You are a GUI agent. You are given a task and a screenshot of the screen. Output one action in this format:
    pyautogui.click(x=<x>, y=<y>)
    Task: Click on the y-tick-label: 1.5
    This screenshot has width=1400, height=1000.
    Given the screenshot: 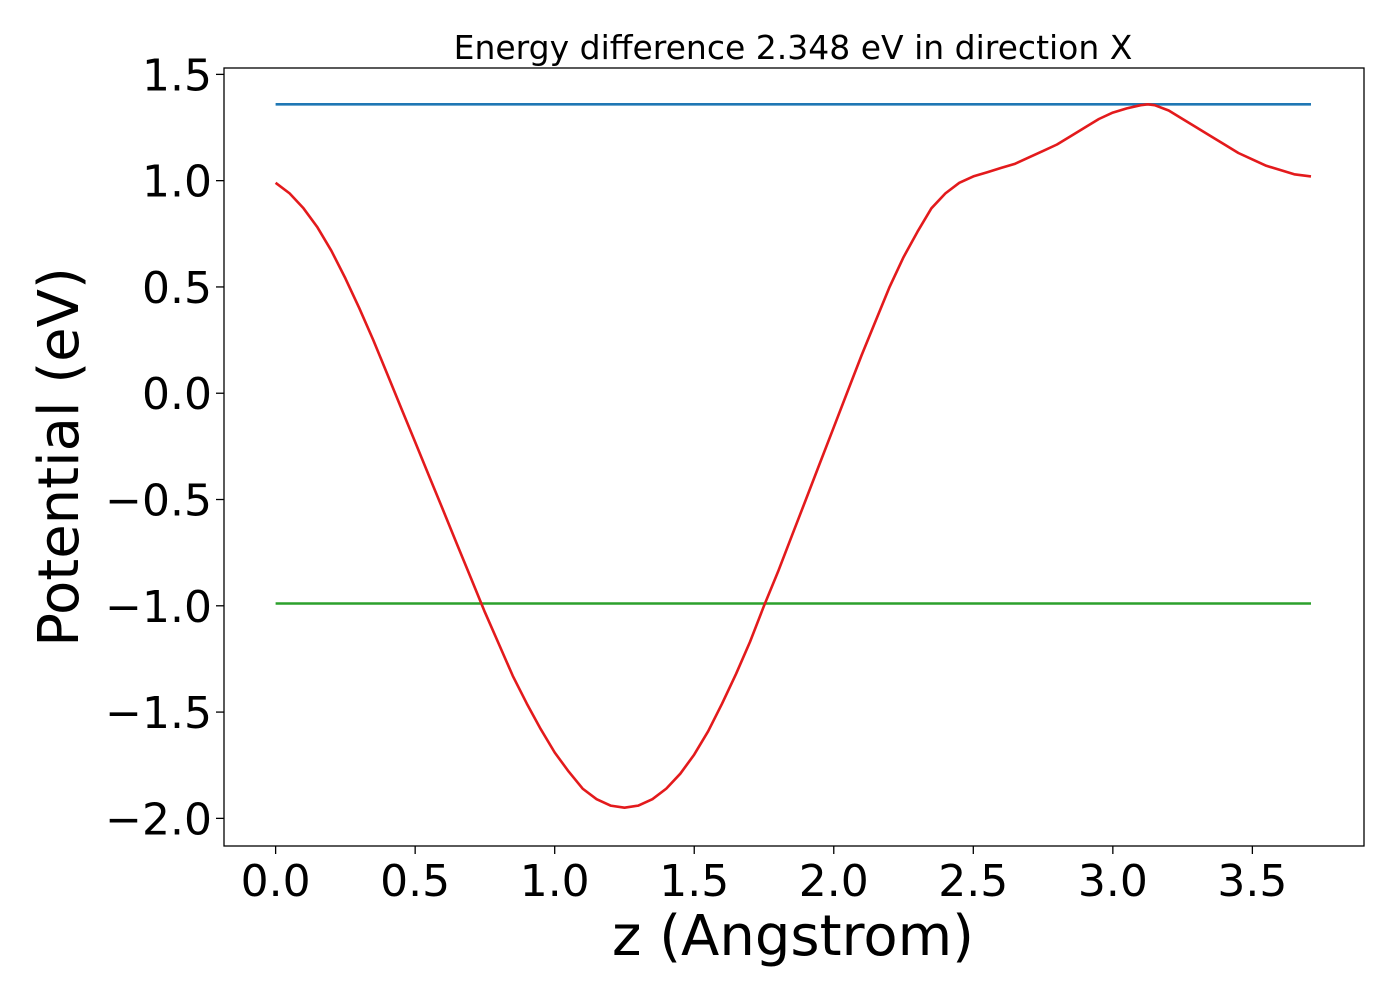 What is the action you would take?
    pyautogui.click(x=177, y=75)
    